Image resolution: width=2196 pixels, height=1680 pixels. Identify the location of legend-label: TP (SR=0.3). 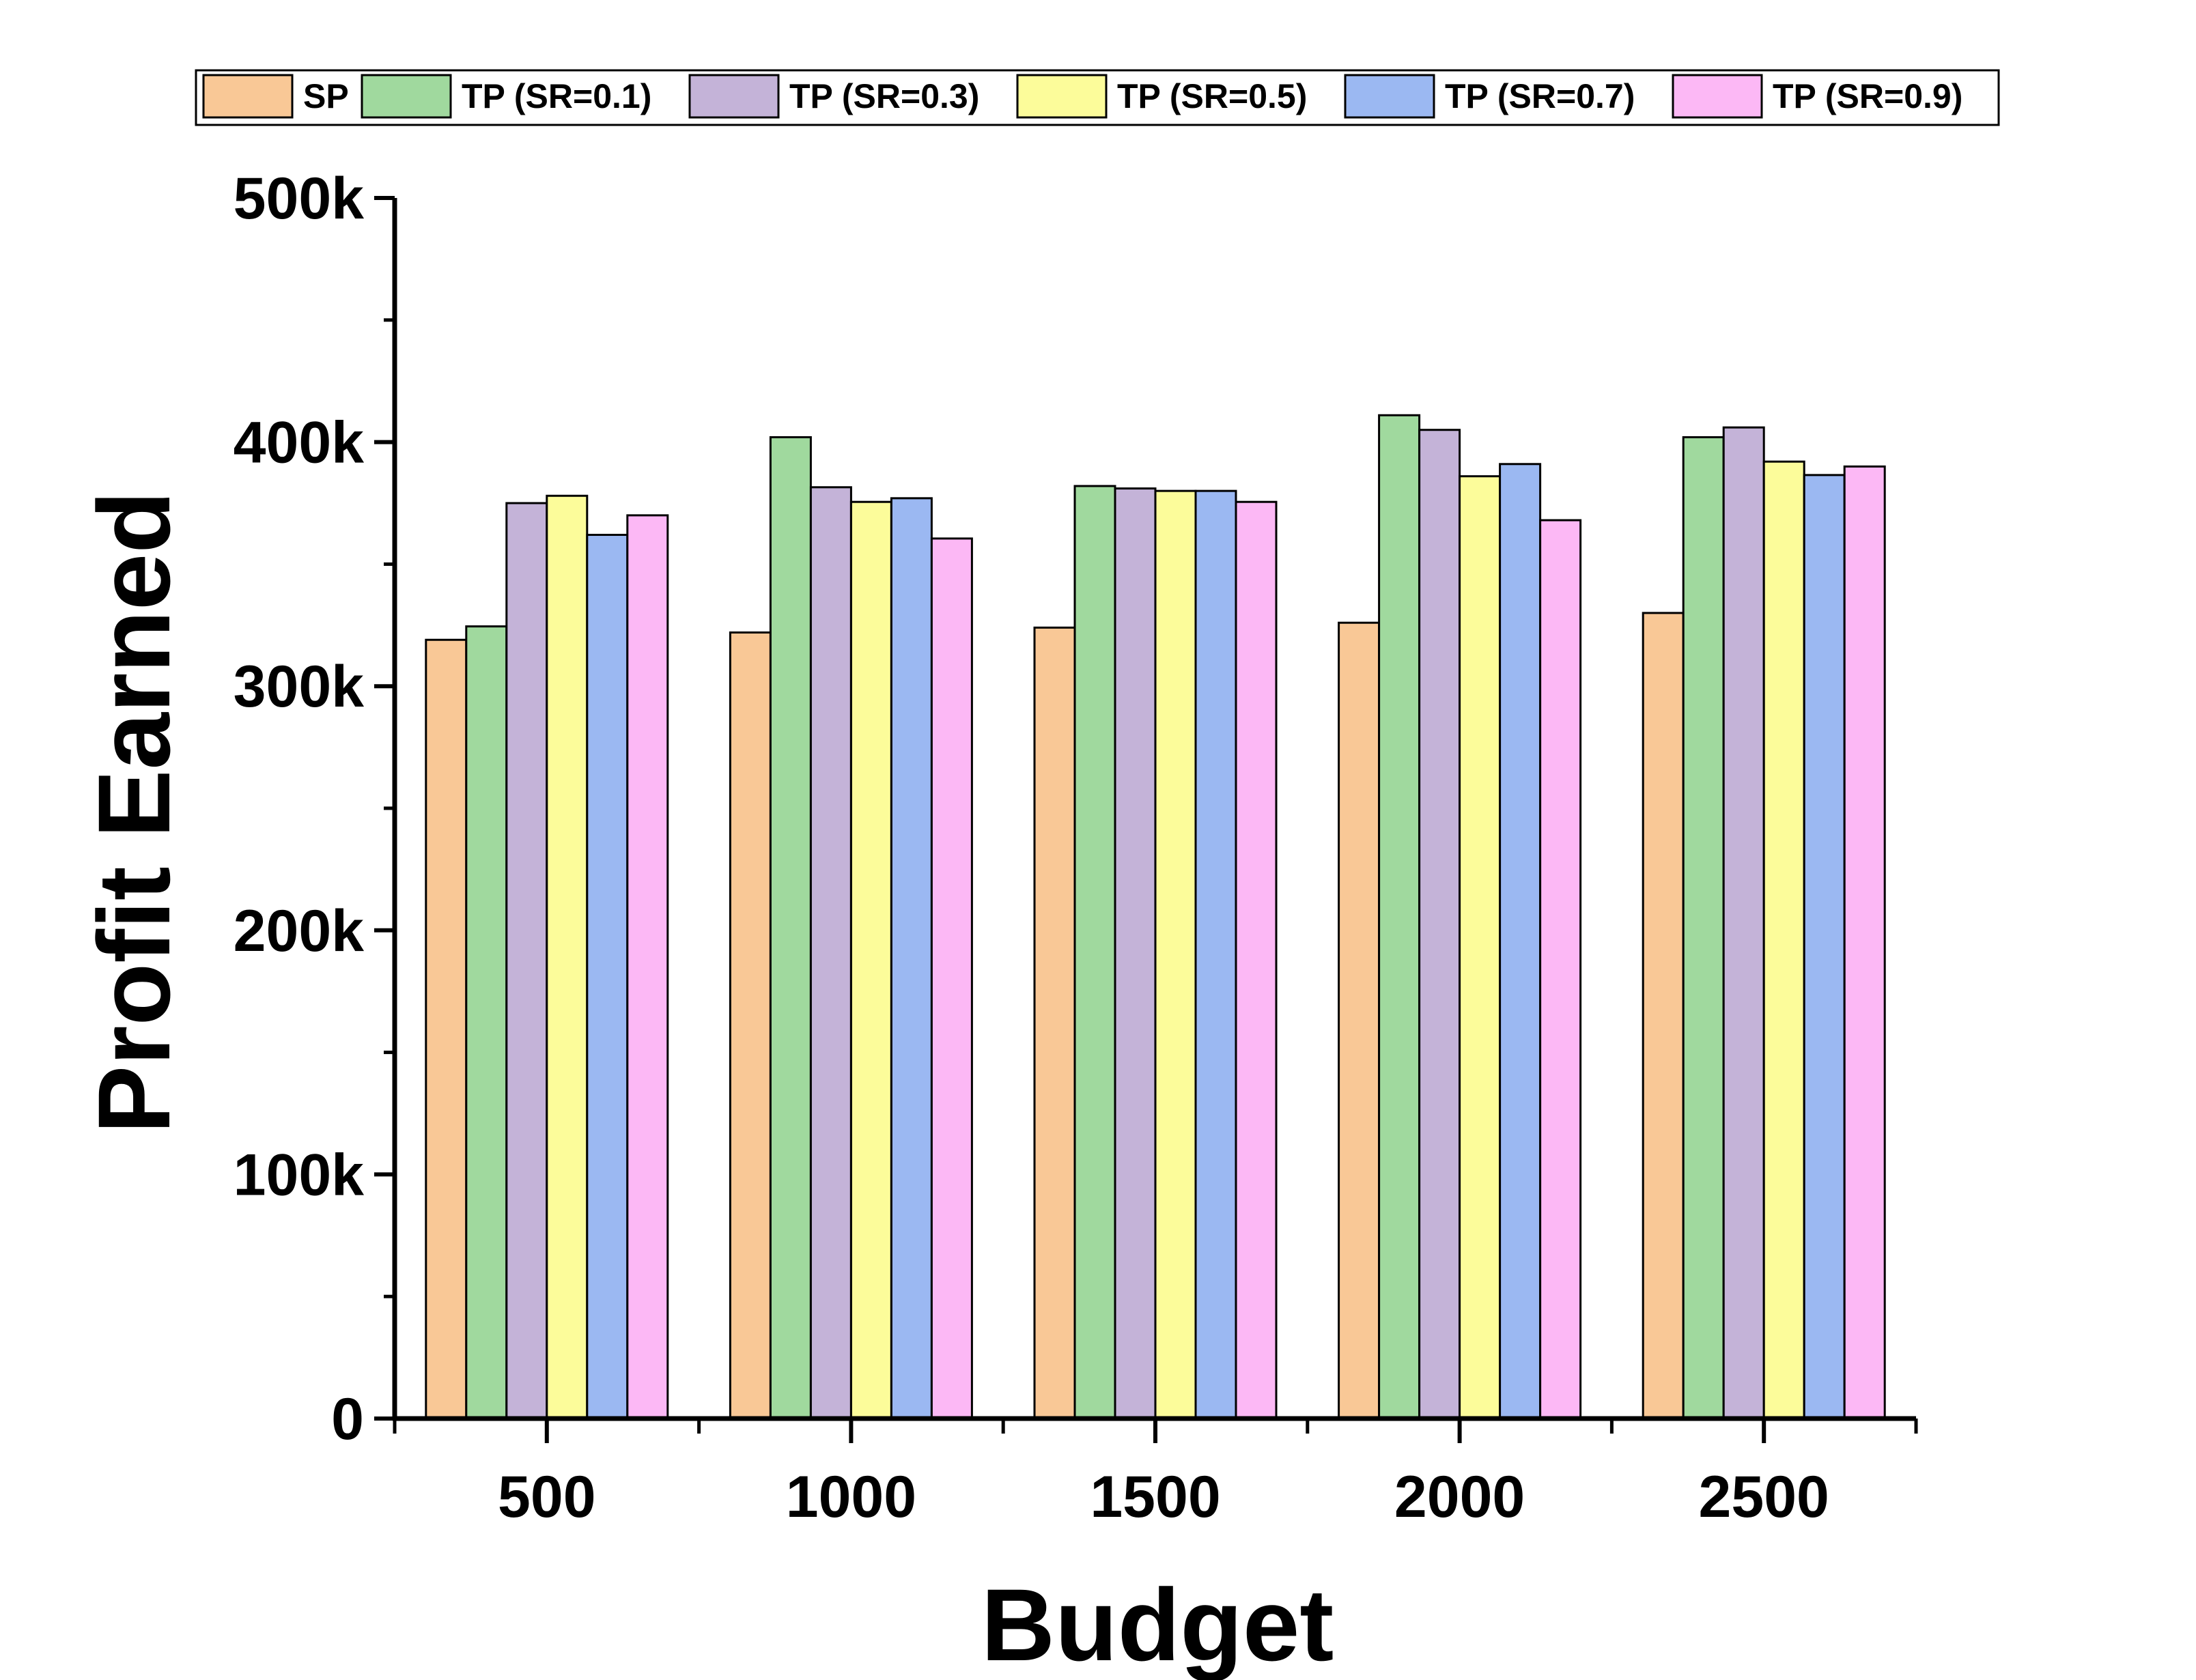
(884, 96).